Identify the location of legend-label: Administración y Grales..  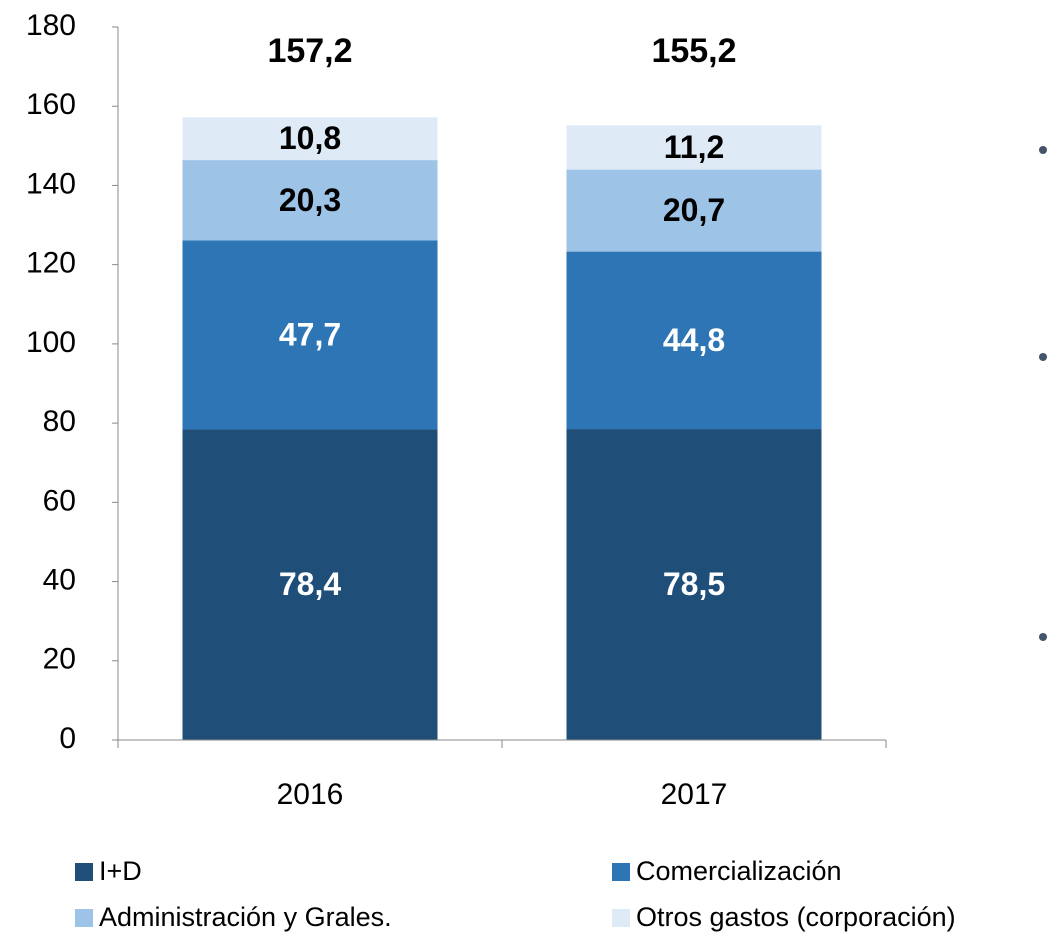
(245, 917).